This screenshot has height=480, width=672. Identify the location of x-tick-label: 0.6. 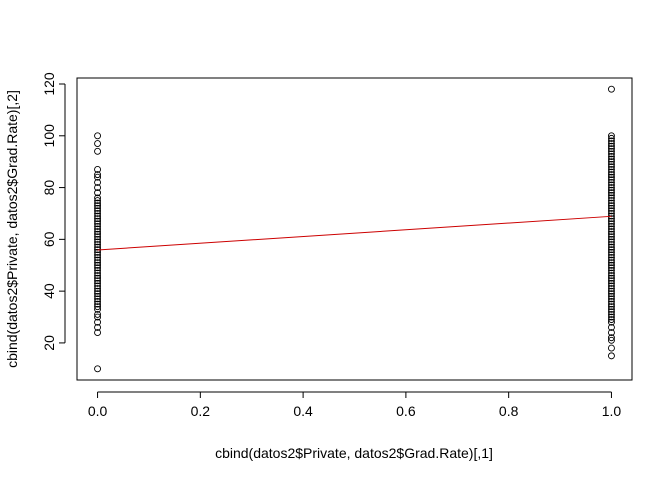
(406, 411).